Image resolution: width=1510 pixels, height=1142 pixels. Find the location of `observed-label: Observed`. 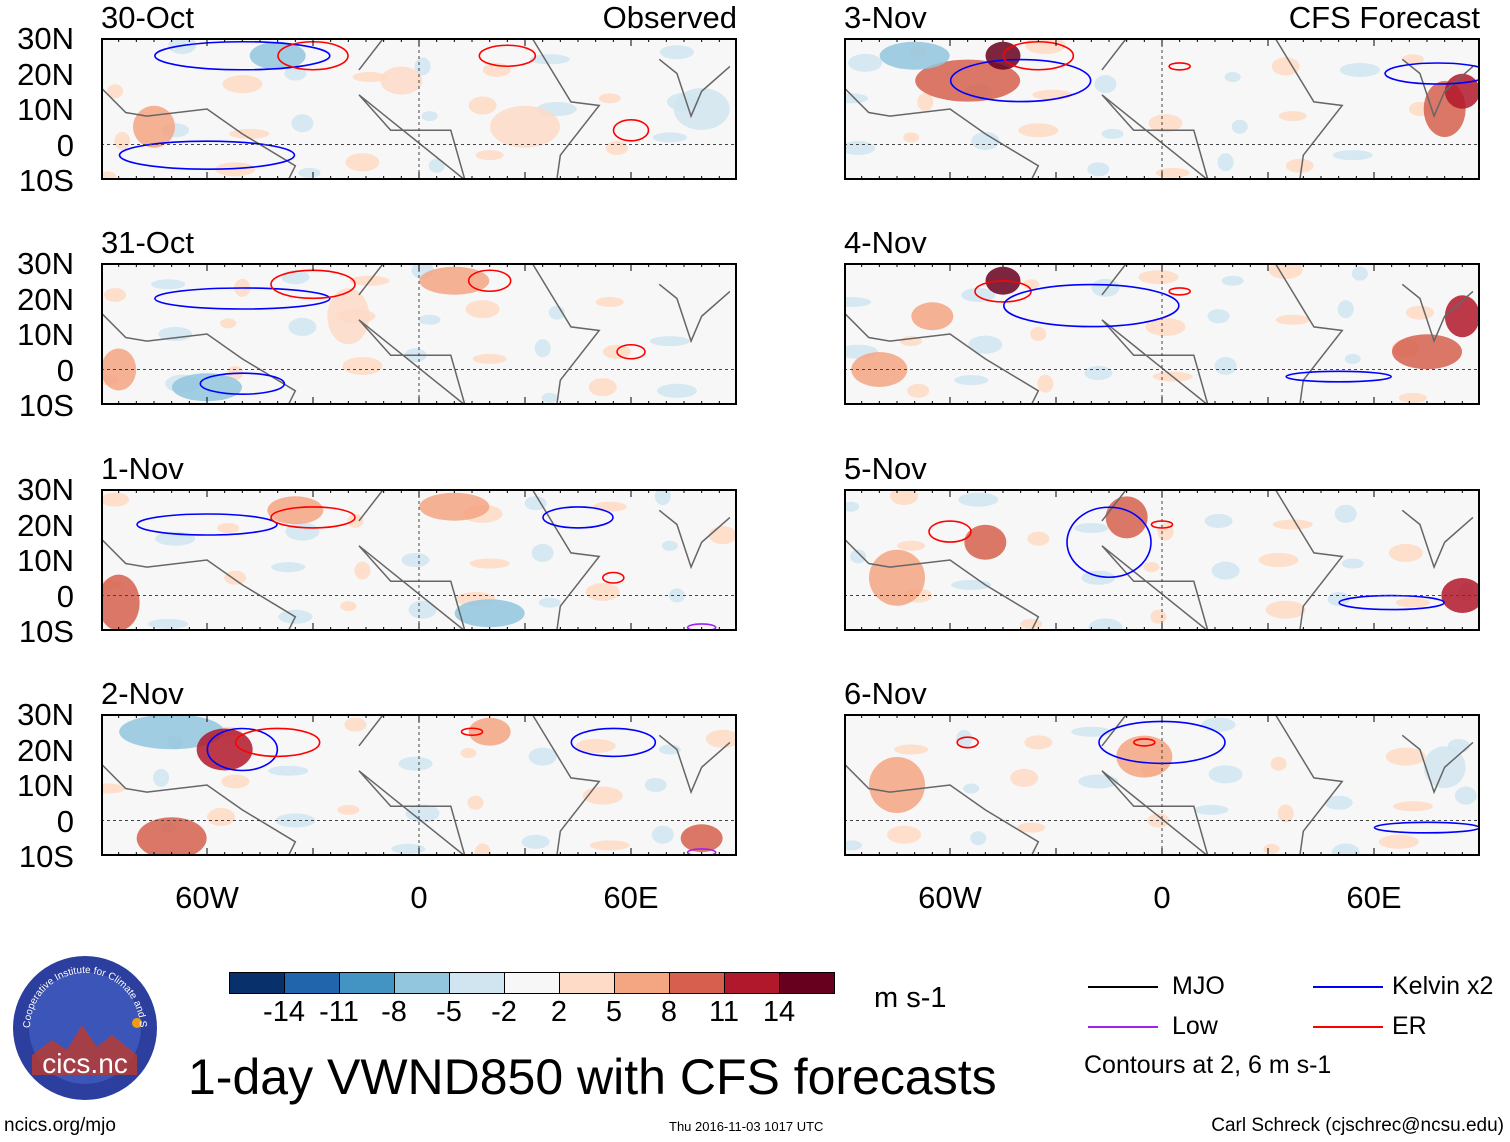

observed-label: Observed is located at coordinates (669, 17).